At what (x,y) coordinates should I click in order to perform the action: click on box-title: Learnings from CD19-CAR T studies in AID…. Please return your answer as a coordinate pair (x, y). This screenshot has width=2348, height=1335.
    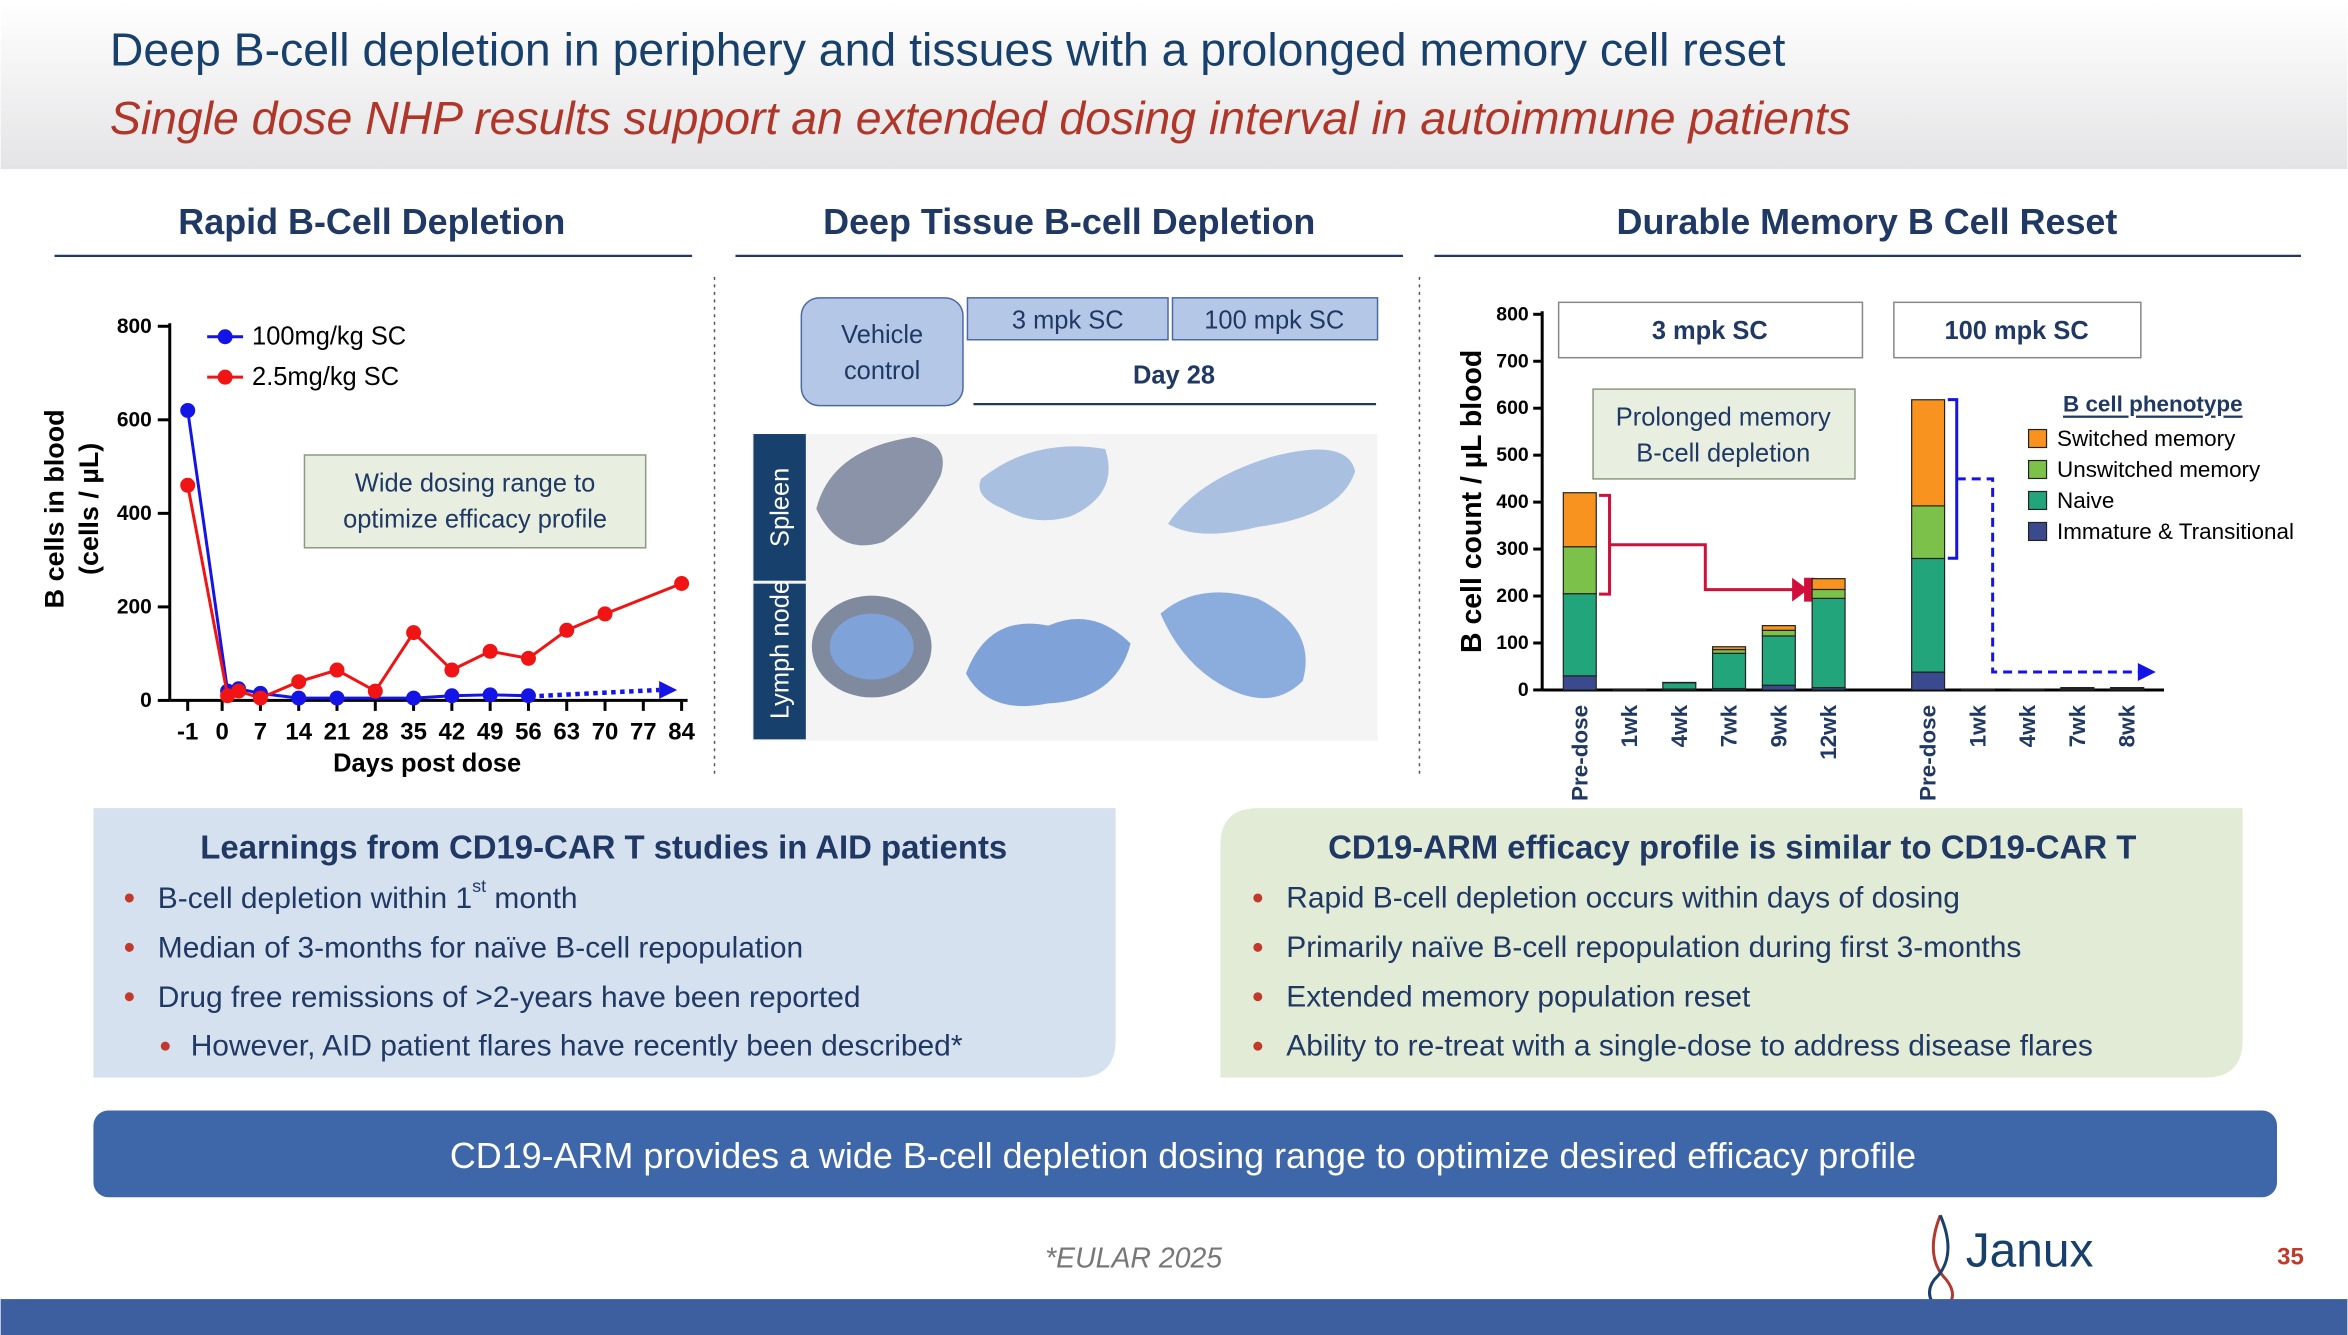
    Looking at the image, I should click on (603, 847).